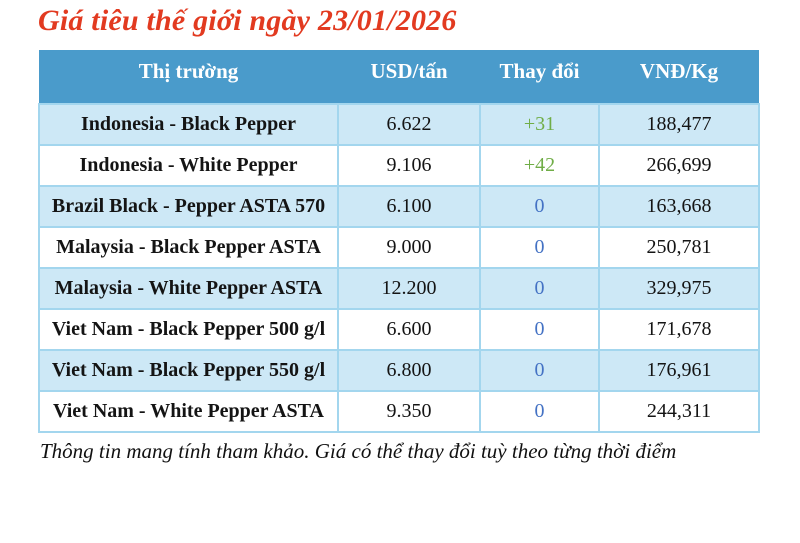  I want to click on usd-price: 6.622, so click(409, 124).